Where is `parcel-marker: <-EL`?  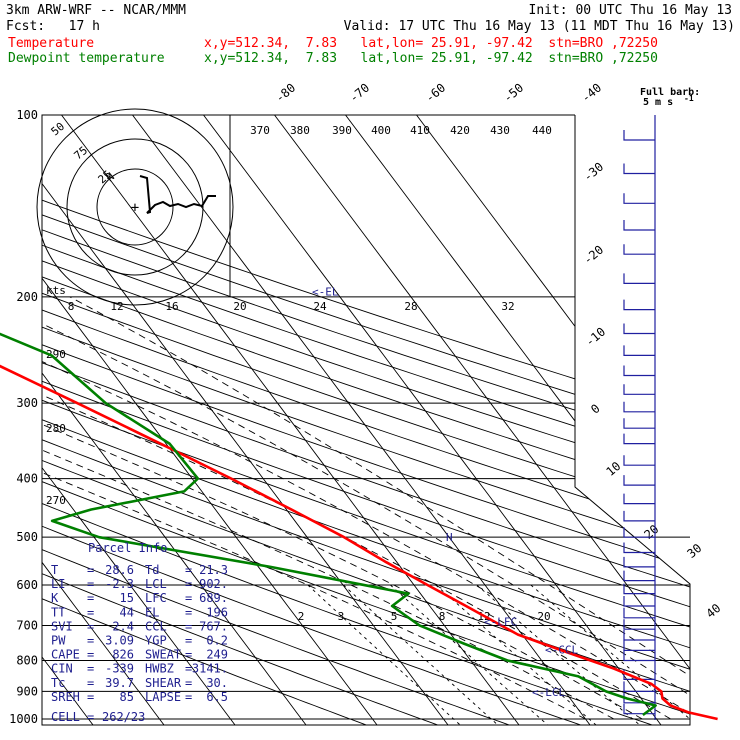
parcel-marker: <-EL is located at coordinates (325, 292).